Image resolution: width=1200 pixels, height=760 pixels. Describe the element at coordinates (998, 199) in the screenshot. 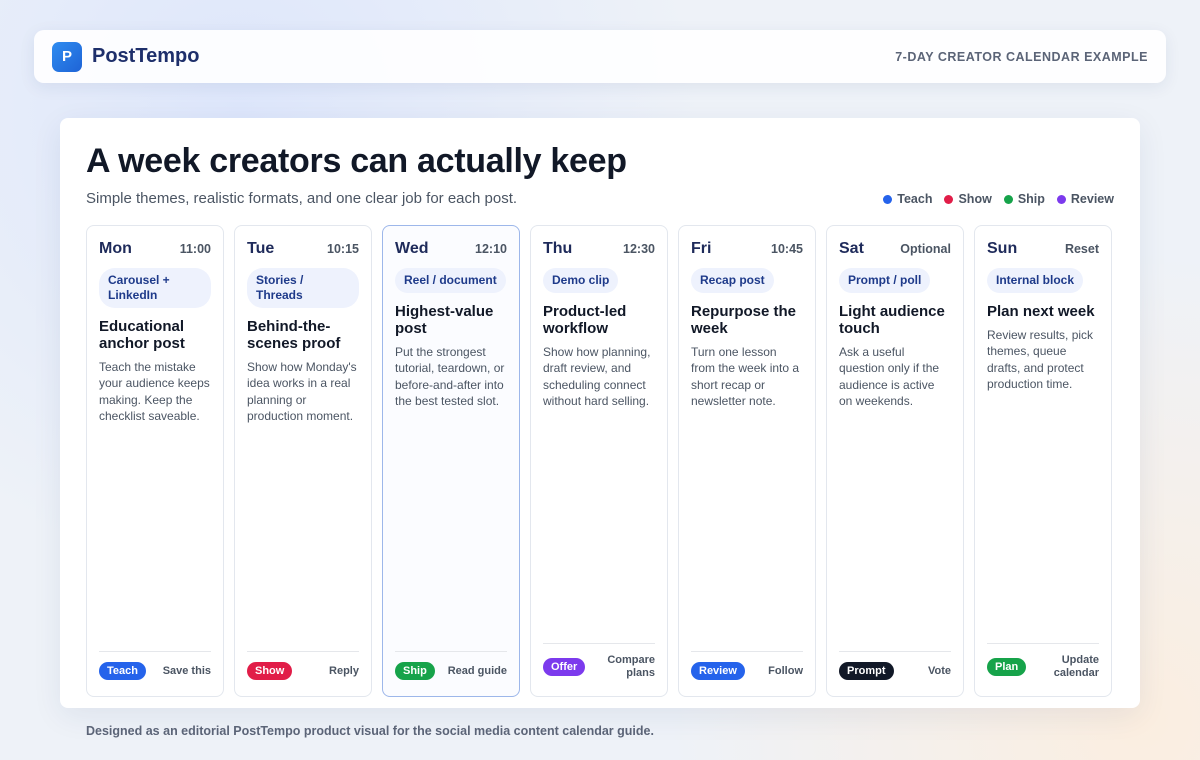

I see `legend: Teach Show Ship Review` at that location.